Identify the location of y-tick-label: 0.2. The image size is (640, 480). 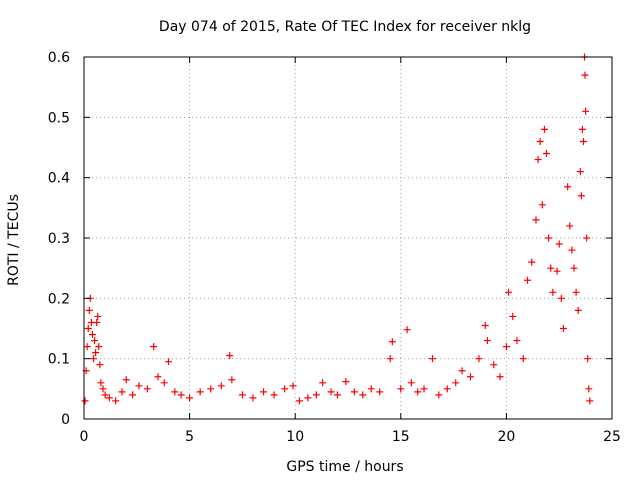
(59, 299).